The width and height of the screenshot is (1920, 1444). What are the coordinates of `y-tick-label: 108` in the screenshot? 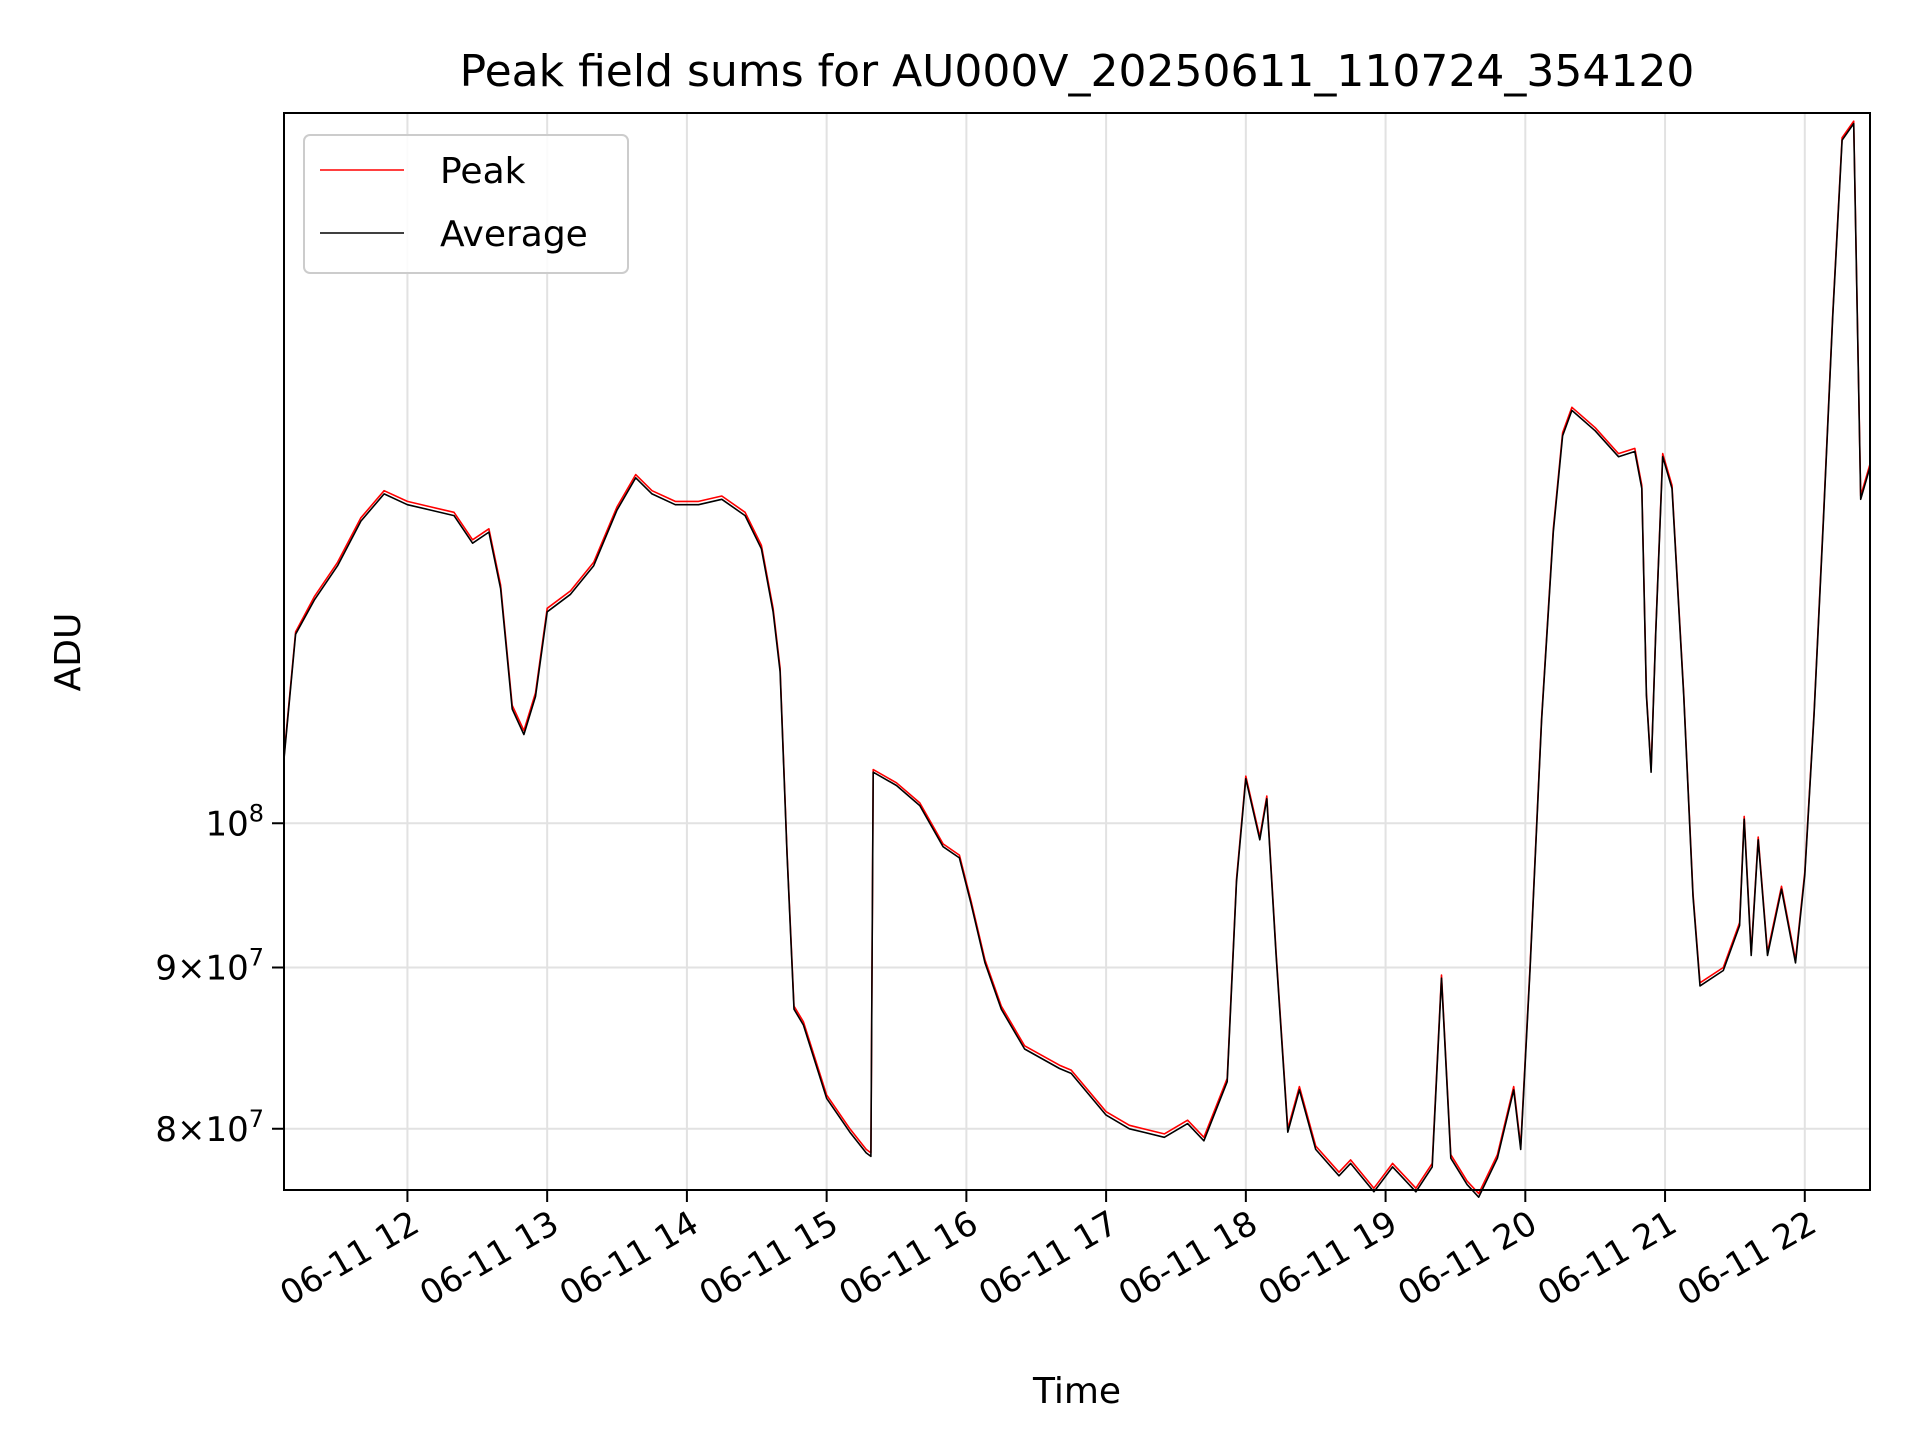 It's located at (234, 821).